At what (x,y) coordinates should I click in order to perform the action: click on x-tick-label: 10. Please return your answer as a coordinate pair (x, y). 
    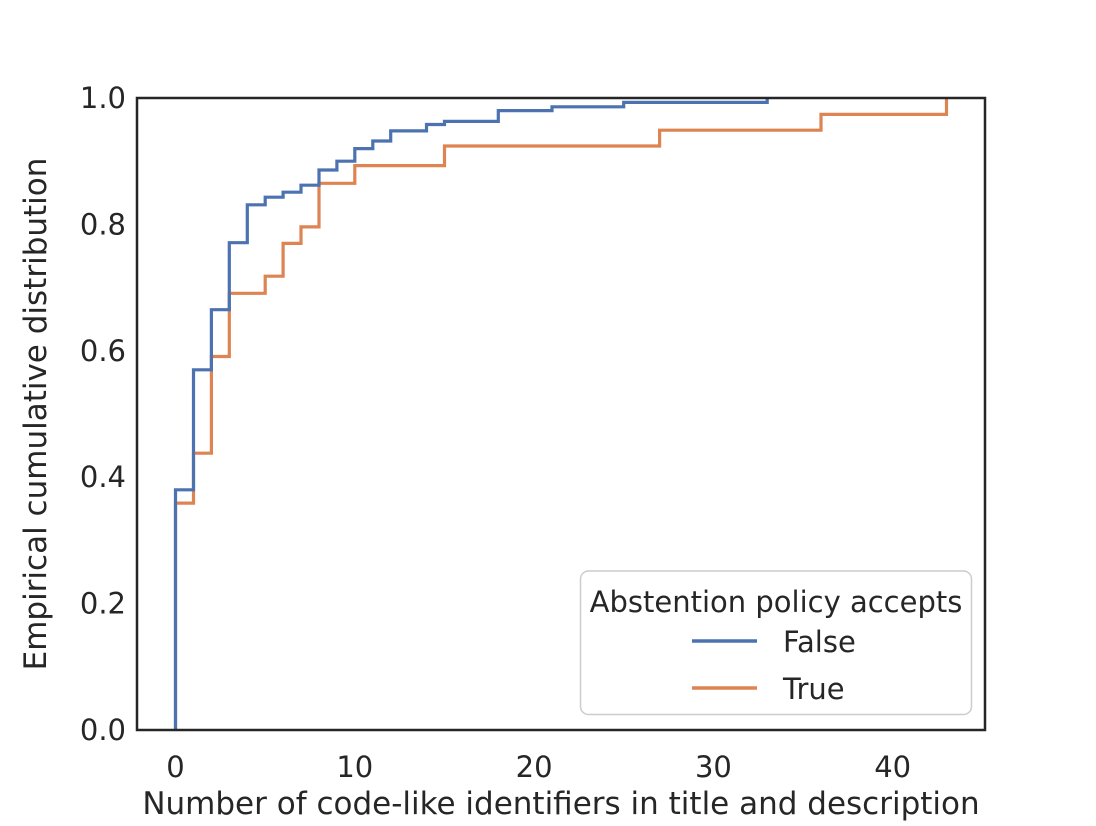
    Looking at the image, I should click on (354, 767).